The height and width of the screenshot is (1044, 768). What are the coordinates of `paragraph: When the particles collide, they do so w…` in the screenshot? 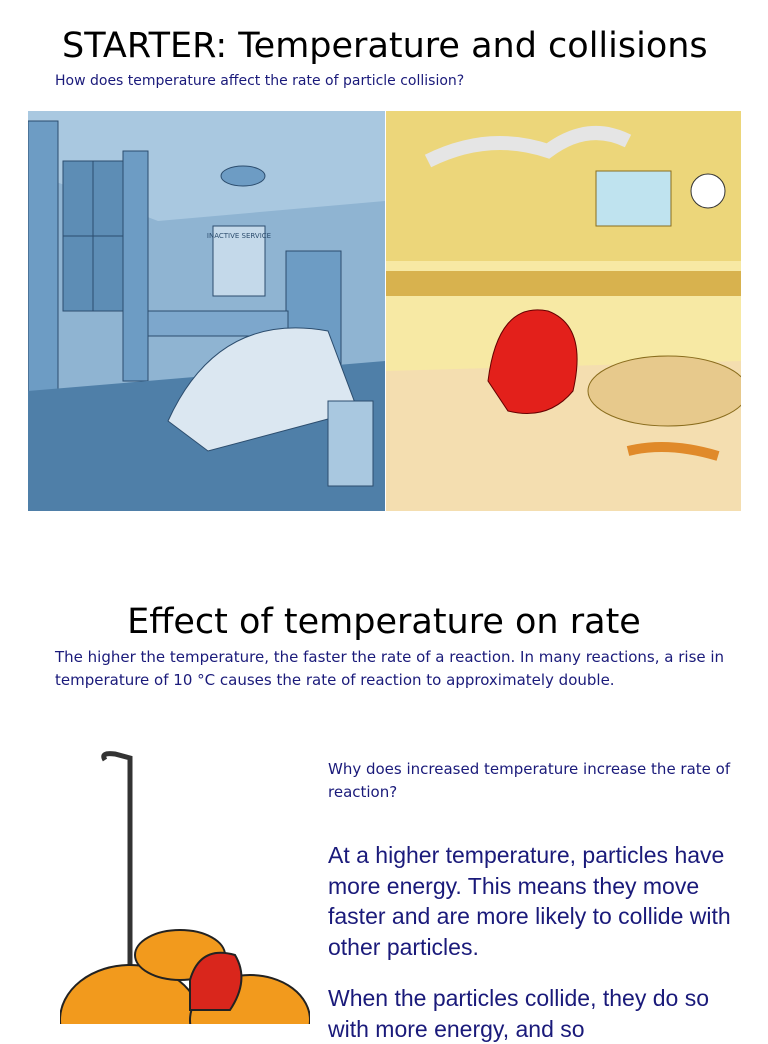 It's located at (518, 1013).